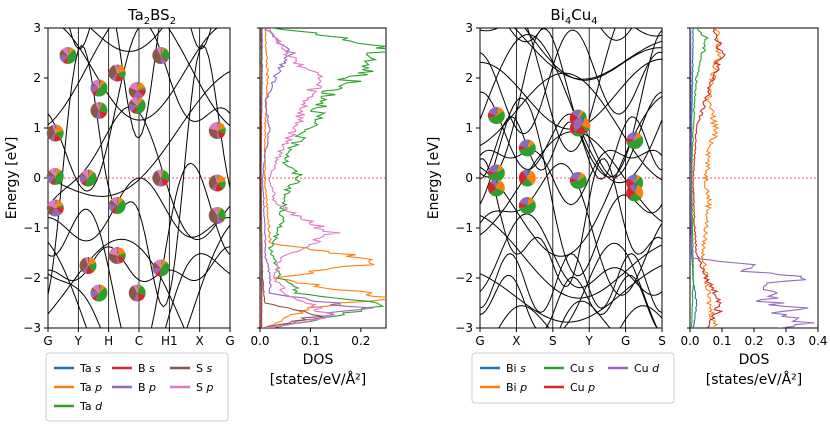 The height and width of the screenshot is (426, 830). Describe the element at coordinates (582, 387) in the screenshot. I see `legend-label: Cu p` at that location.